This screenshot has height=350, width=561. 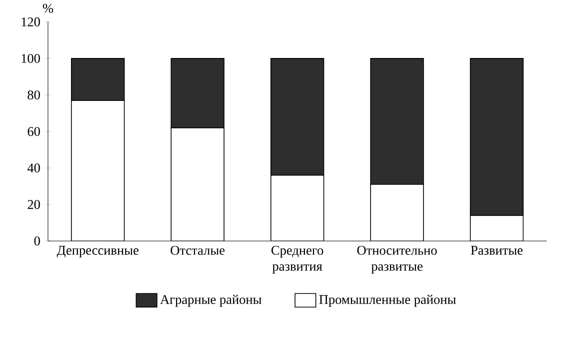 I want to click on y-tick-label: 120, so click(x=31, y=22).